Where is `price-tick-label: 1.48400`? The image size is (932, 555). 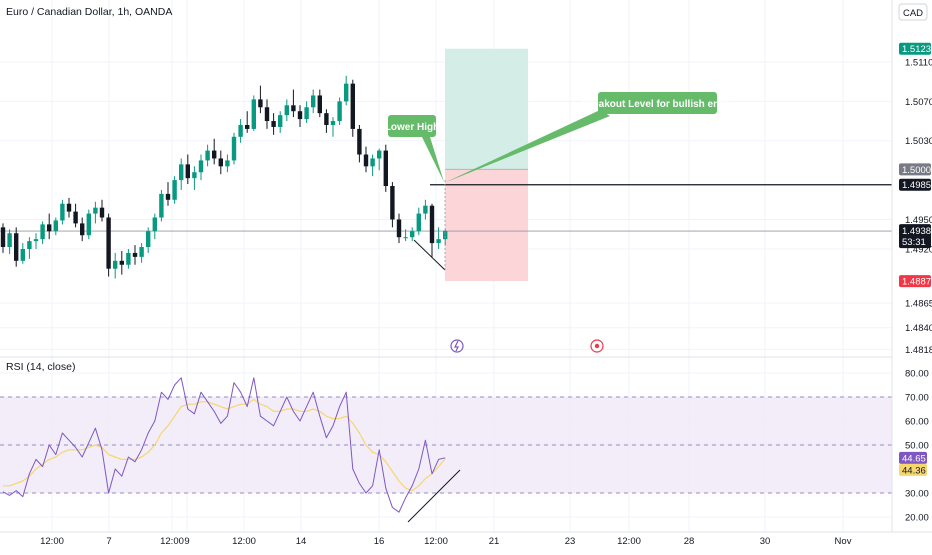 price-tick-label: 1.48400 is located at coordinates (918, 328).